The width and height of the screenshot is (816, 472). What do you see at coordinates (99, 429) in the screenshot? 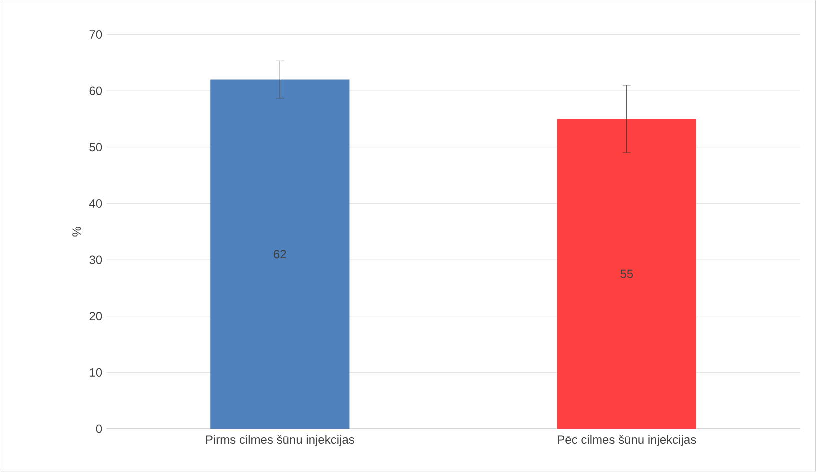
I see `y-tick-label: 0` at bounding box center [99, 429].